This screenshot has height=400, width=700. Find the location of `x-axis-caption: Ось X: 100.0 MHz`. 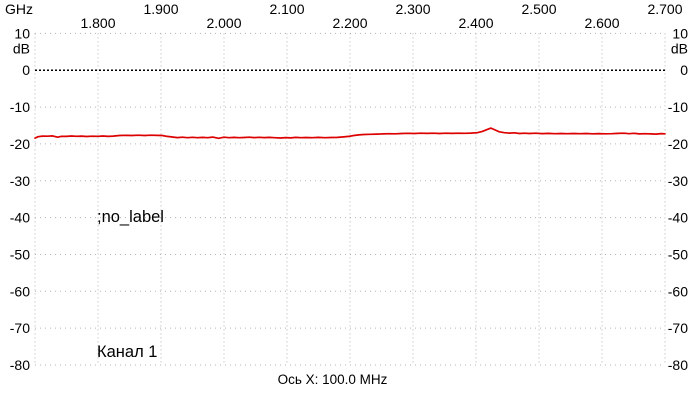

x-axis-caption: Ось X: 100.0 MHz is located at coordinates (332, 379).